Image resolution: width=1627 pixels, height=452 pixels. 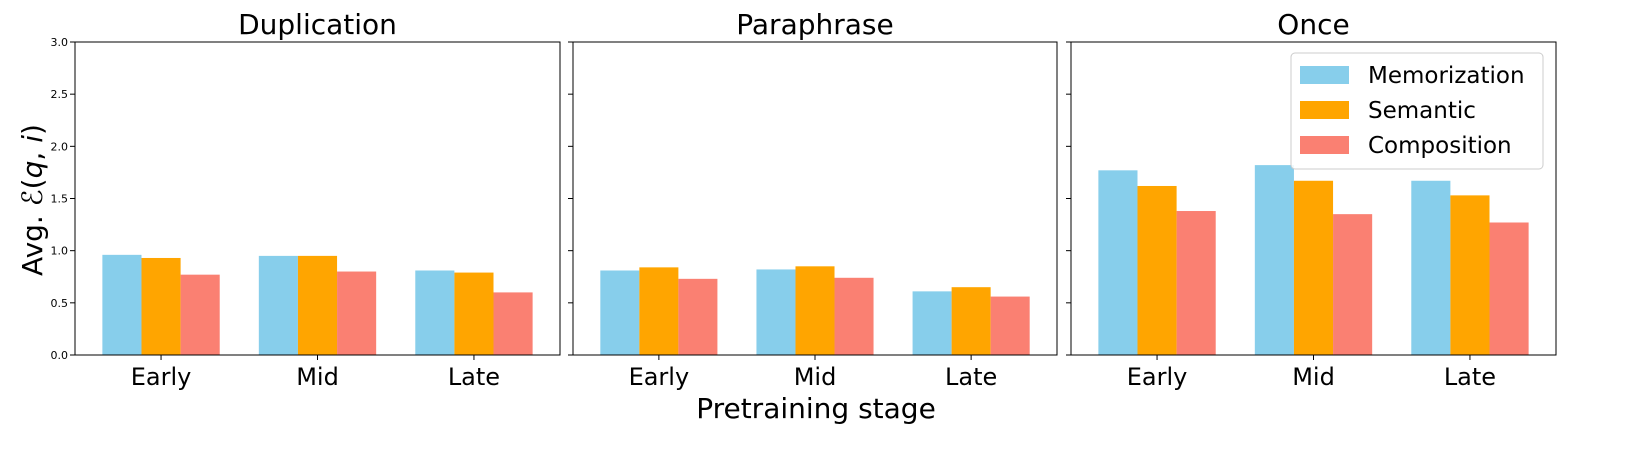 What do you see at coordinates (1440, 146) in the screenshot?
I see `legend-label-composition: Composition` at bounding box center [1440, 146].